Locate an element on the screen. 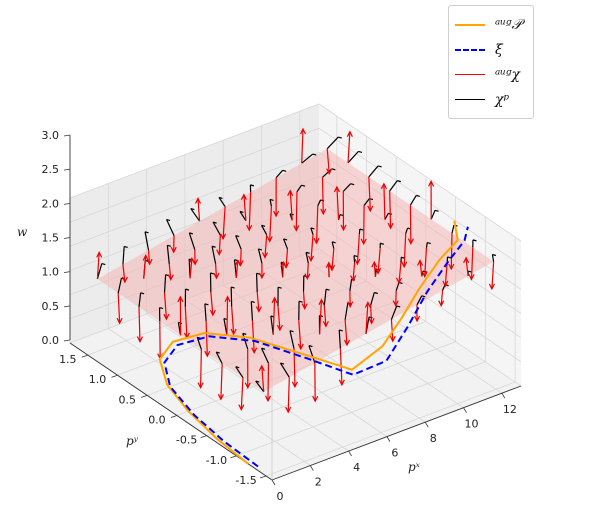 The image size is (598, 526). z-axis-label: w is located at coordinates (22, 232).